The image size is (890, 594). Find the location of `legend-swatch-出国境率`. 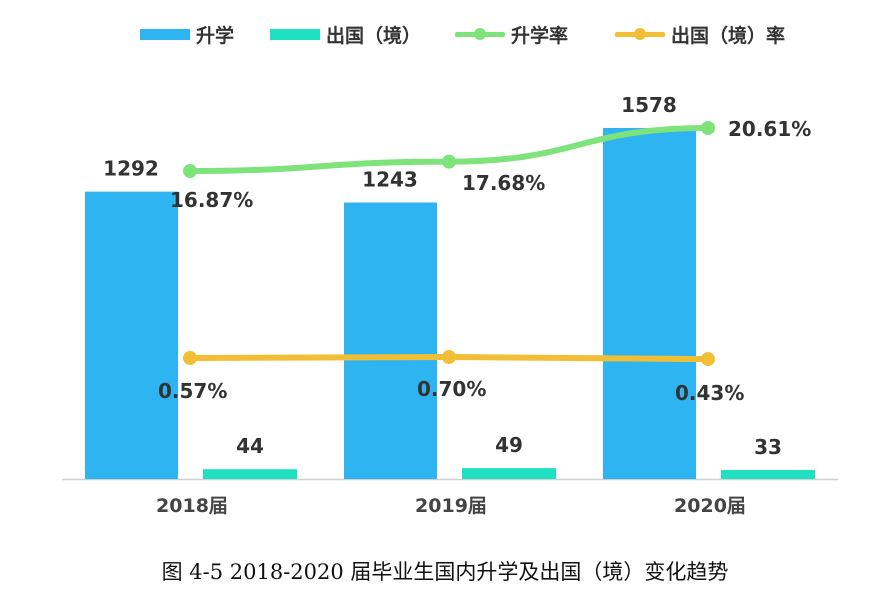

legend-swatch-出国境率 is located at coordinates (640, 34).